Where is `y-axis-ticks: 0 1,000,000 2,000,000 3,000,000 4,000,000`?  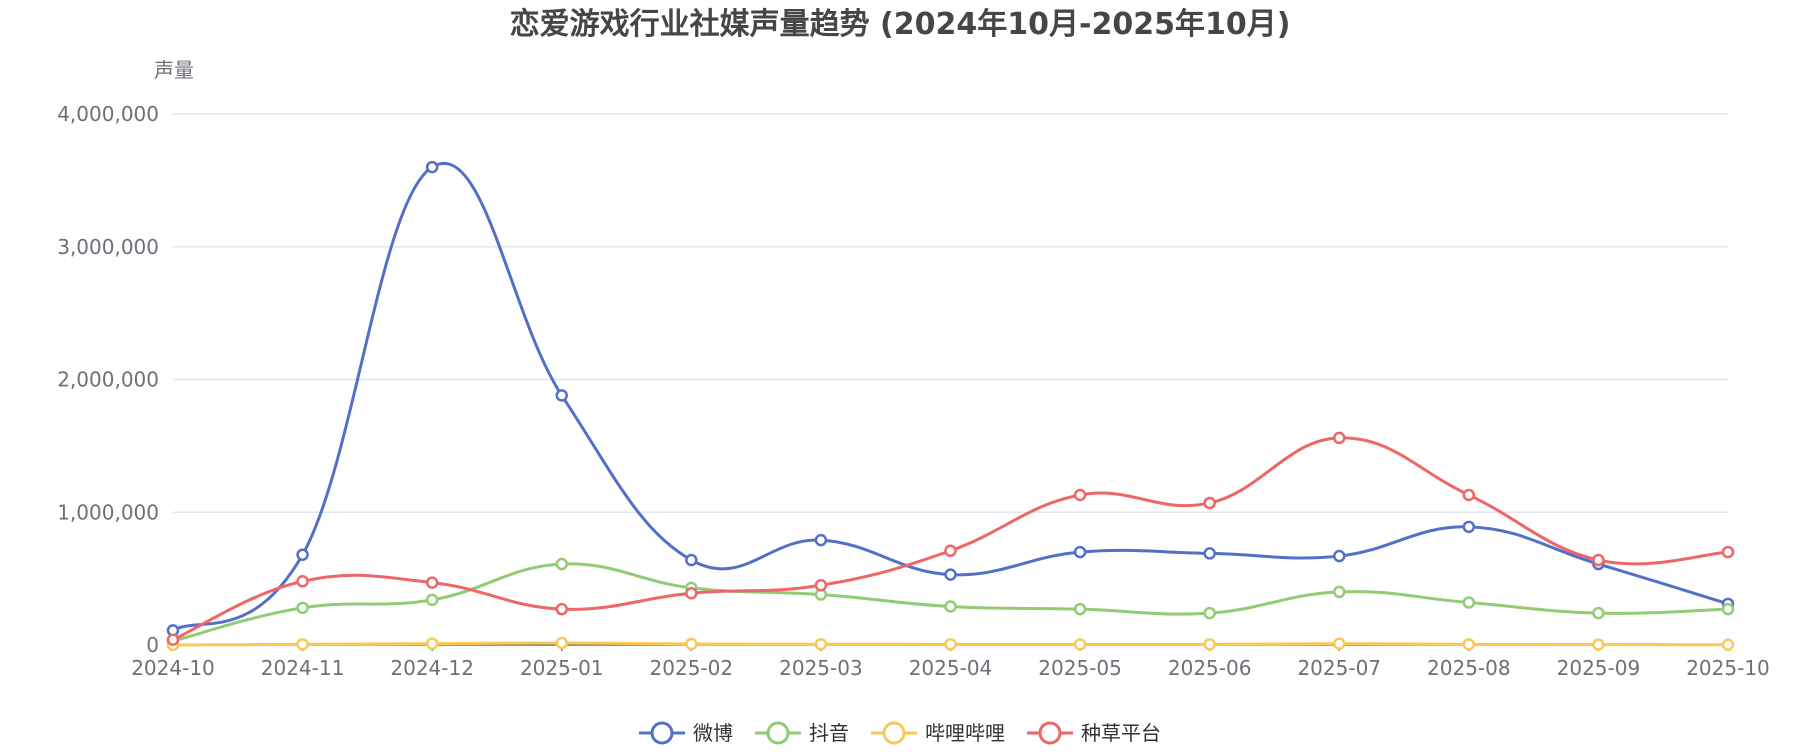 y-axis-ticks: 0 1,000,000 2,000,000 3,000,000 4,000,000 is located at coordinates (108, 379).